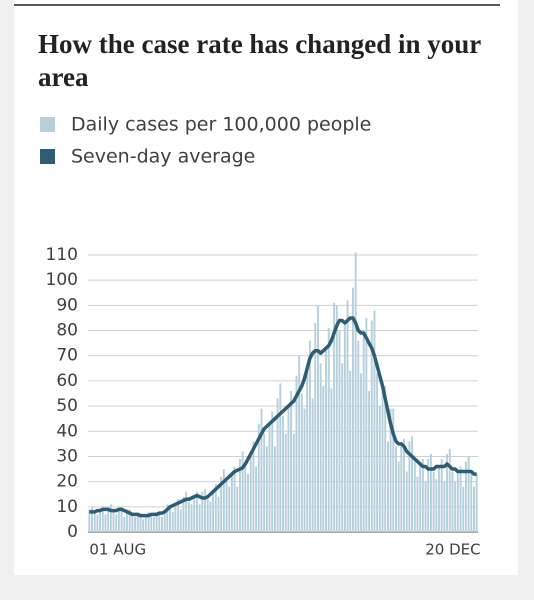  I want to click on y-tick-label: 20, so click(67, 482).